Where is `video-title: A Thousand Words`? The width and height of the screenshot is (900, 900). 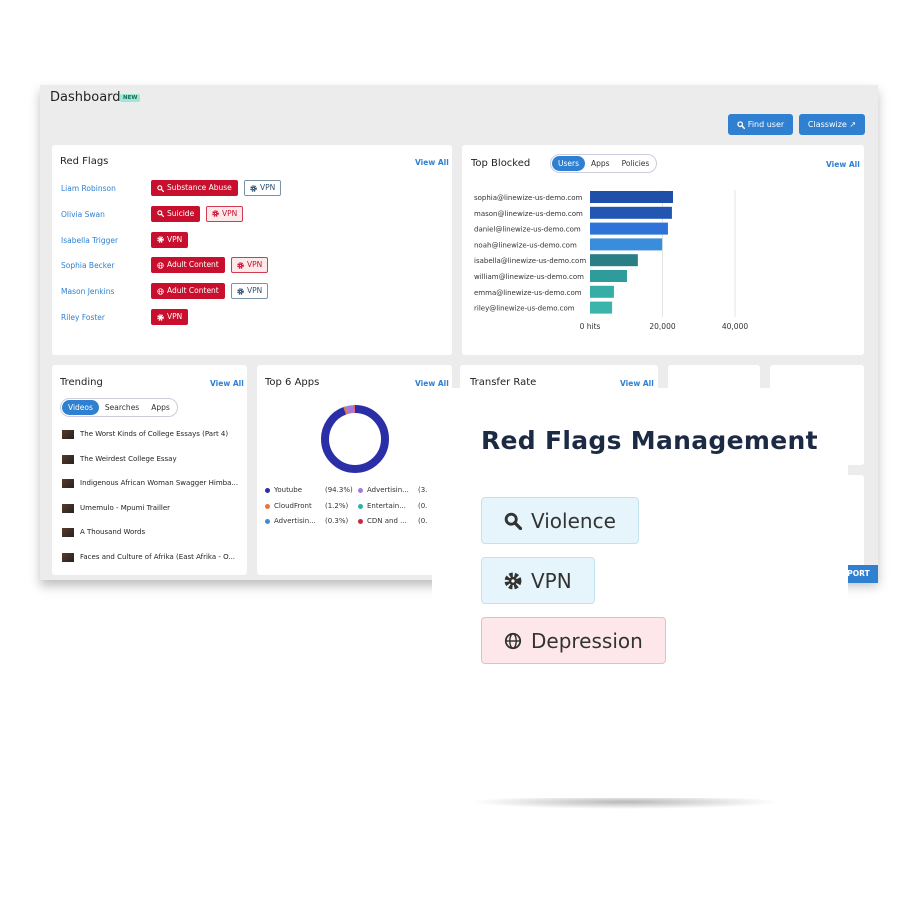
video-title: A Thousand Words is located at coordinates (113, 532).